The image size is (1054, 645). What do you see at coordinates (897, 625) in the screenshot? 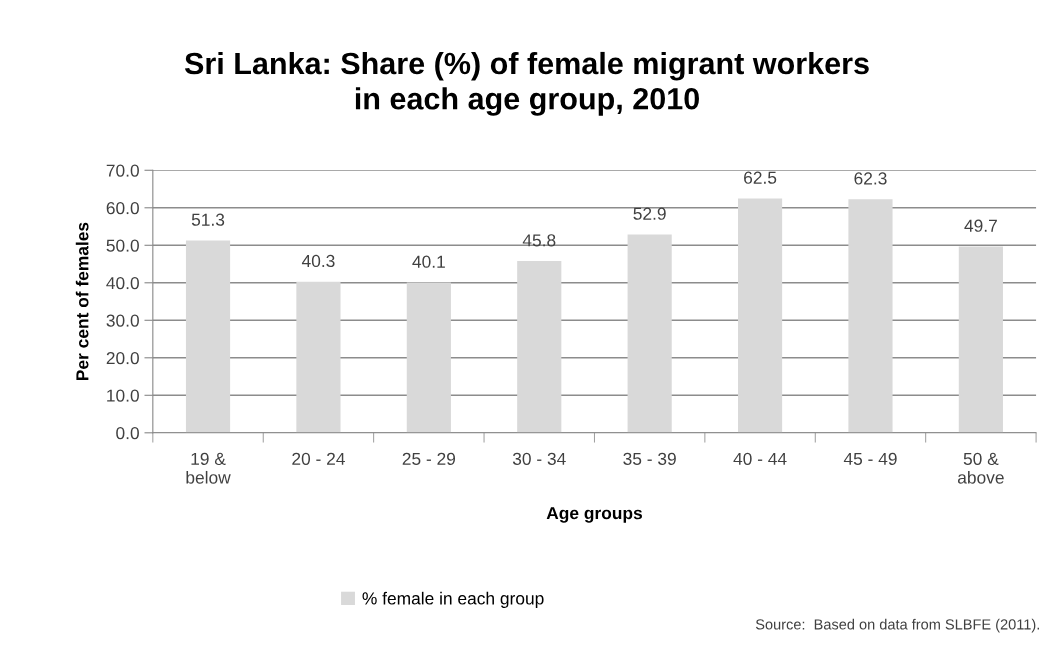
I see `source-note: Source: Based on data from SLBFE (2011).` at bounding box center [897, 625].